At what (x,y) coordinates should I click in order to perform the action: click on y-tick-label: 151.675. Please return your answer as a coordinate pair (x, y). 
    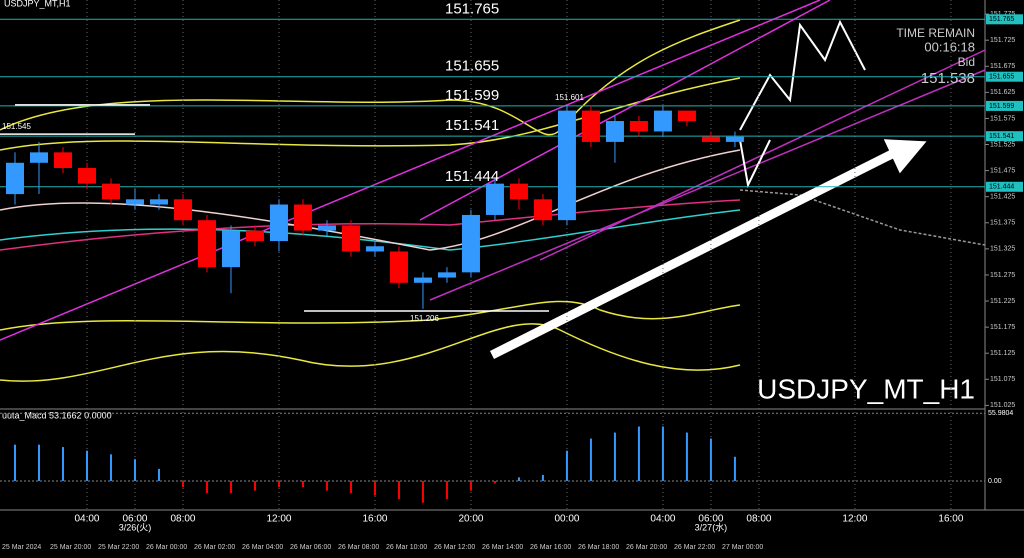
    Looking at the image, I should click on (1002, 66).